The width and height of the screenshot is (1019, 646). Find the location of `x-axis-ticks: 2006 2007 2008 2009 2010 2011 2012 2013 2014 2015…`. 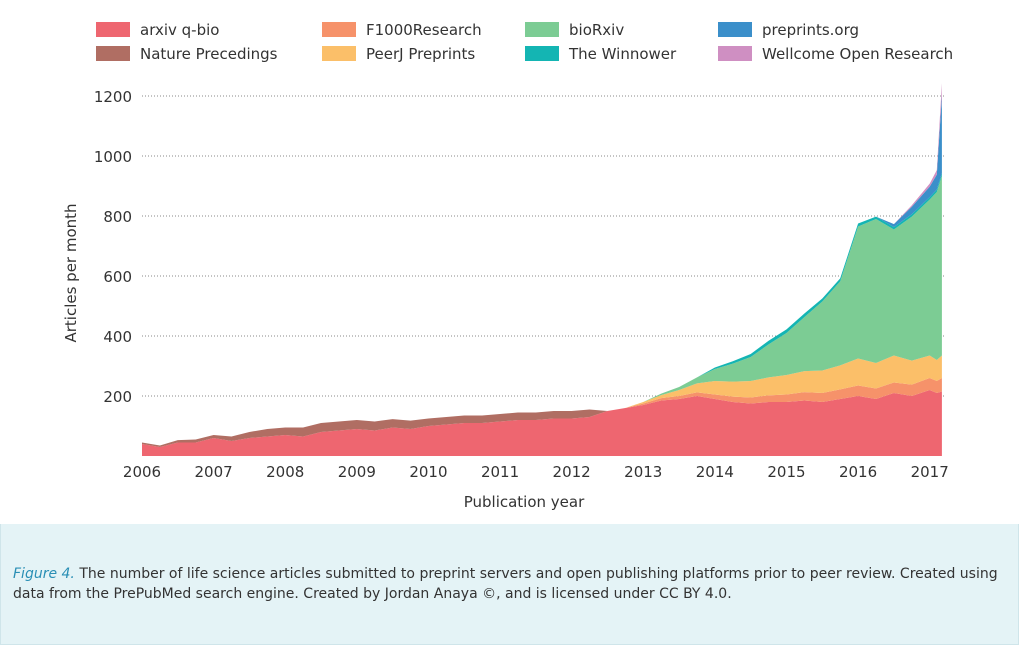

x-axis-ticks: 2006 2007 2008 2009 2010 2011 2012 2013 2014 2015… is located at coordinates (536, 472).